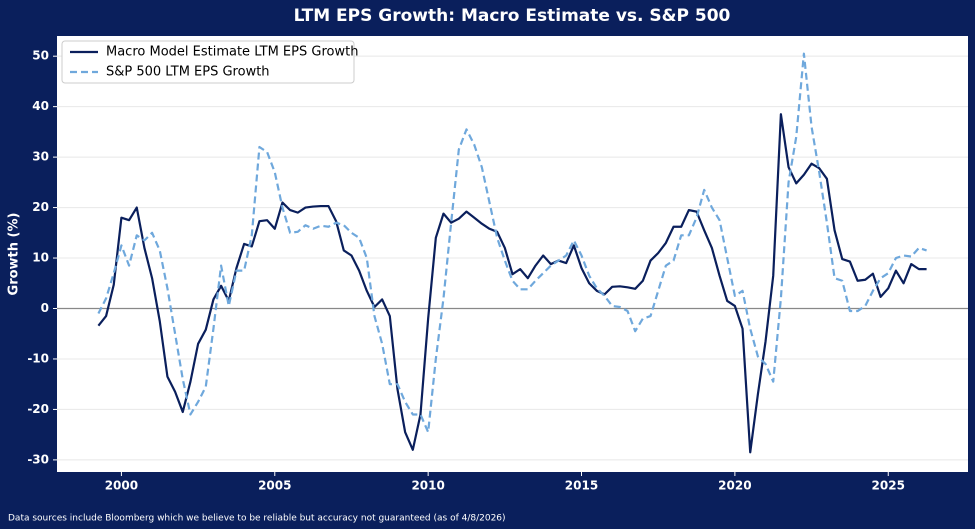  What do you see at coordinates (38, 459) in the screenshot?
I see `y-tick-label: -30` at bounding box center [38, 459].